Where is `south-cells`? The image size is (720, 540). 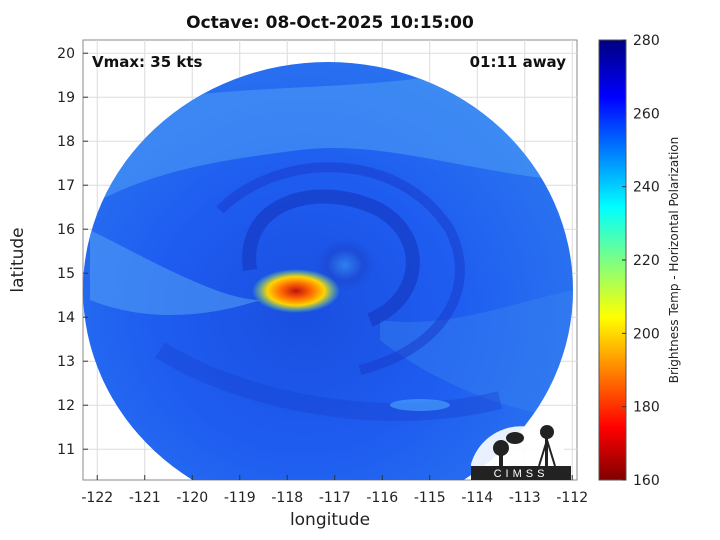
south-cells is located at coordinates (420, 405).